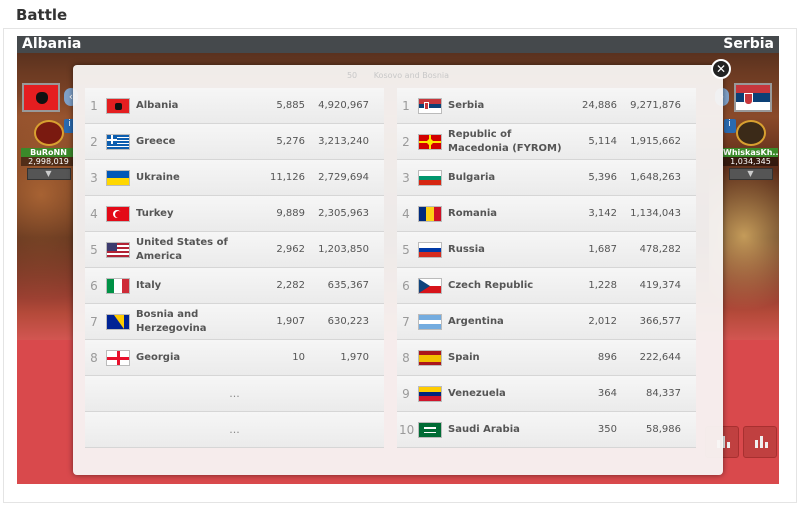 The width and height of the screenshot is (800, 505). What do you see at coordinates (748, 99) in the screenshot?
I see `serbia-crest-icon` at bounding box center [748, 99].